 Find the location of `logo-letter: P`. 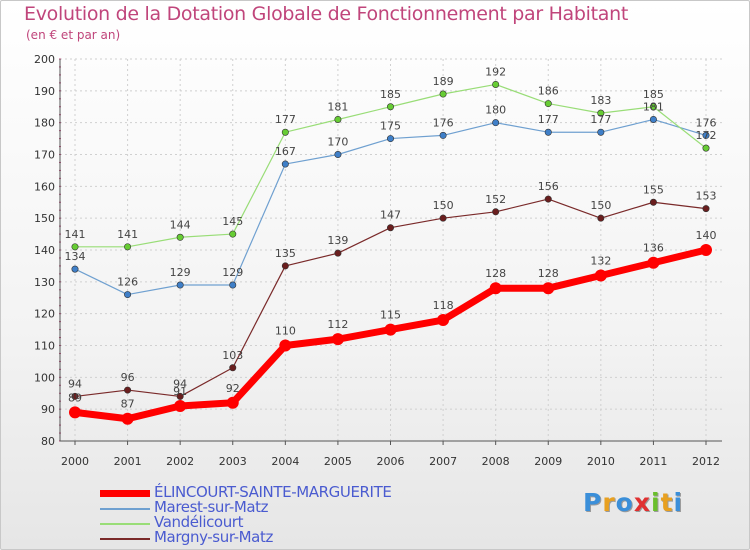

logo-letter: P is located at coordinates (593, 502).